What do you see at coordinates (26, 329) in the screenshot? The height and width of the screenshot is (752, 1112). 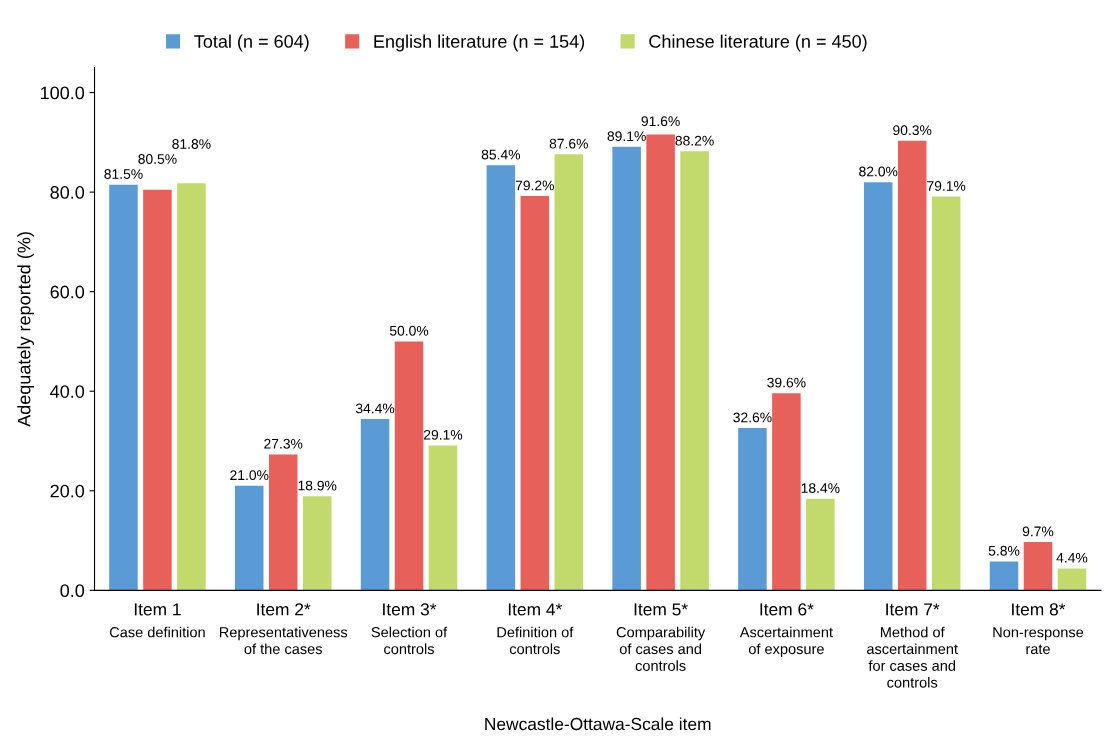 I see `y-axis-title: Adequately reported (%)` at bounding box center [26, 329].